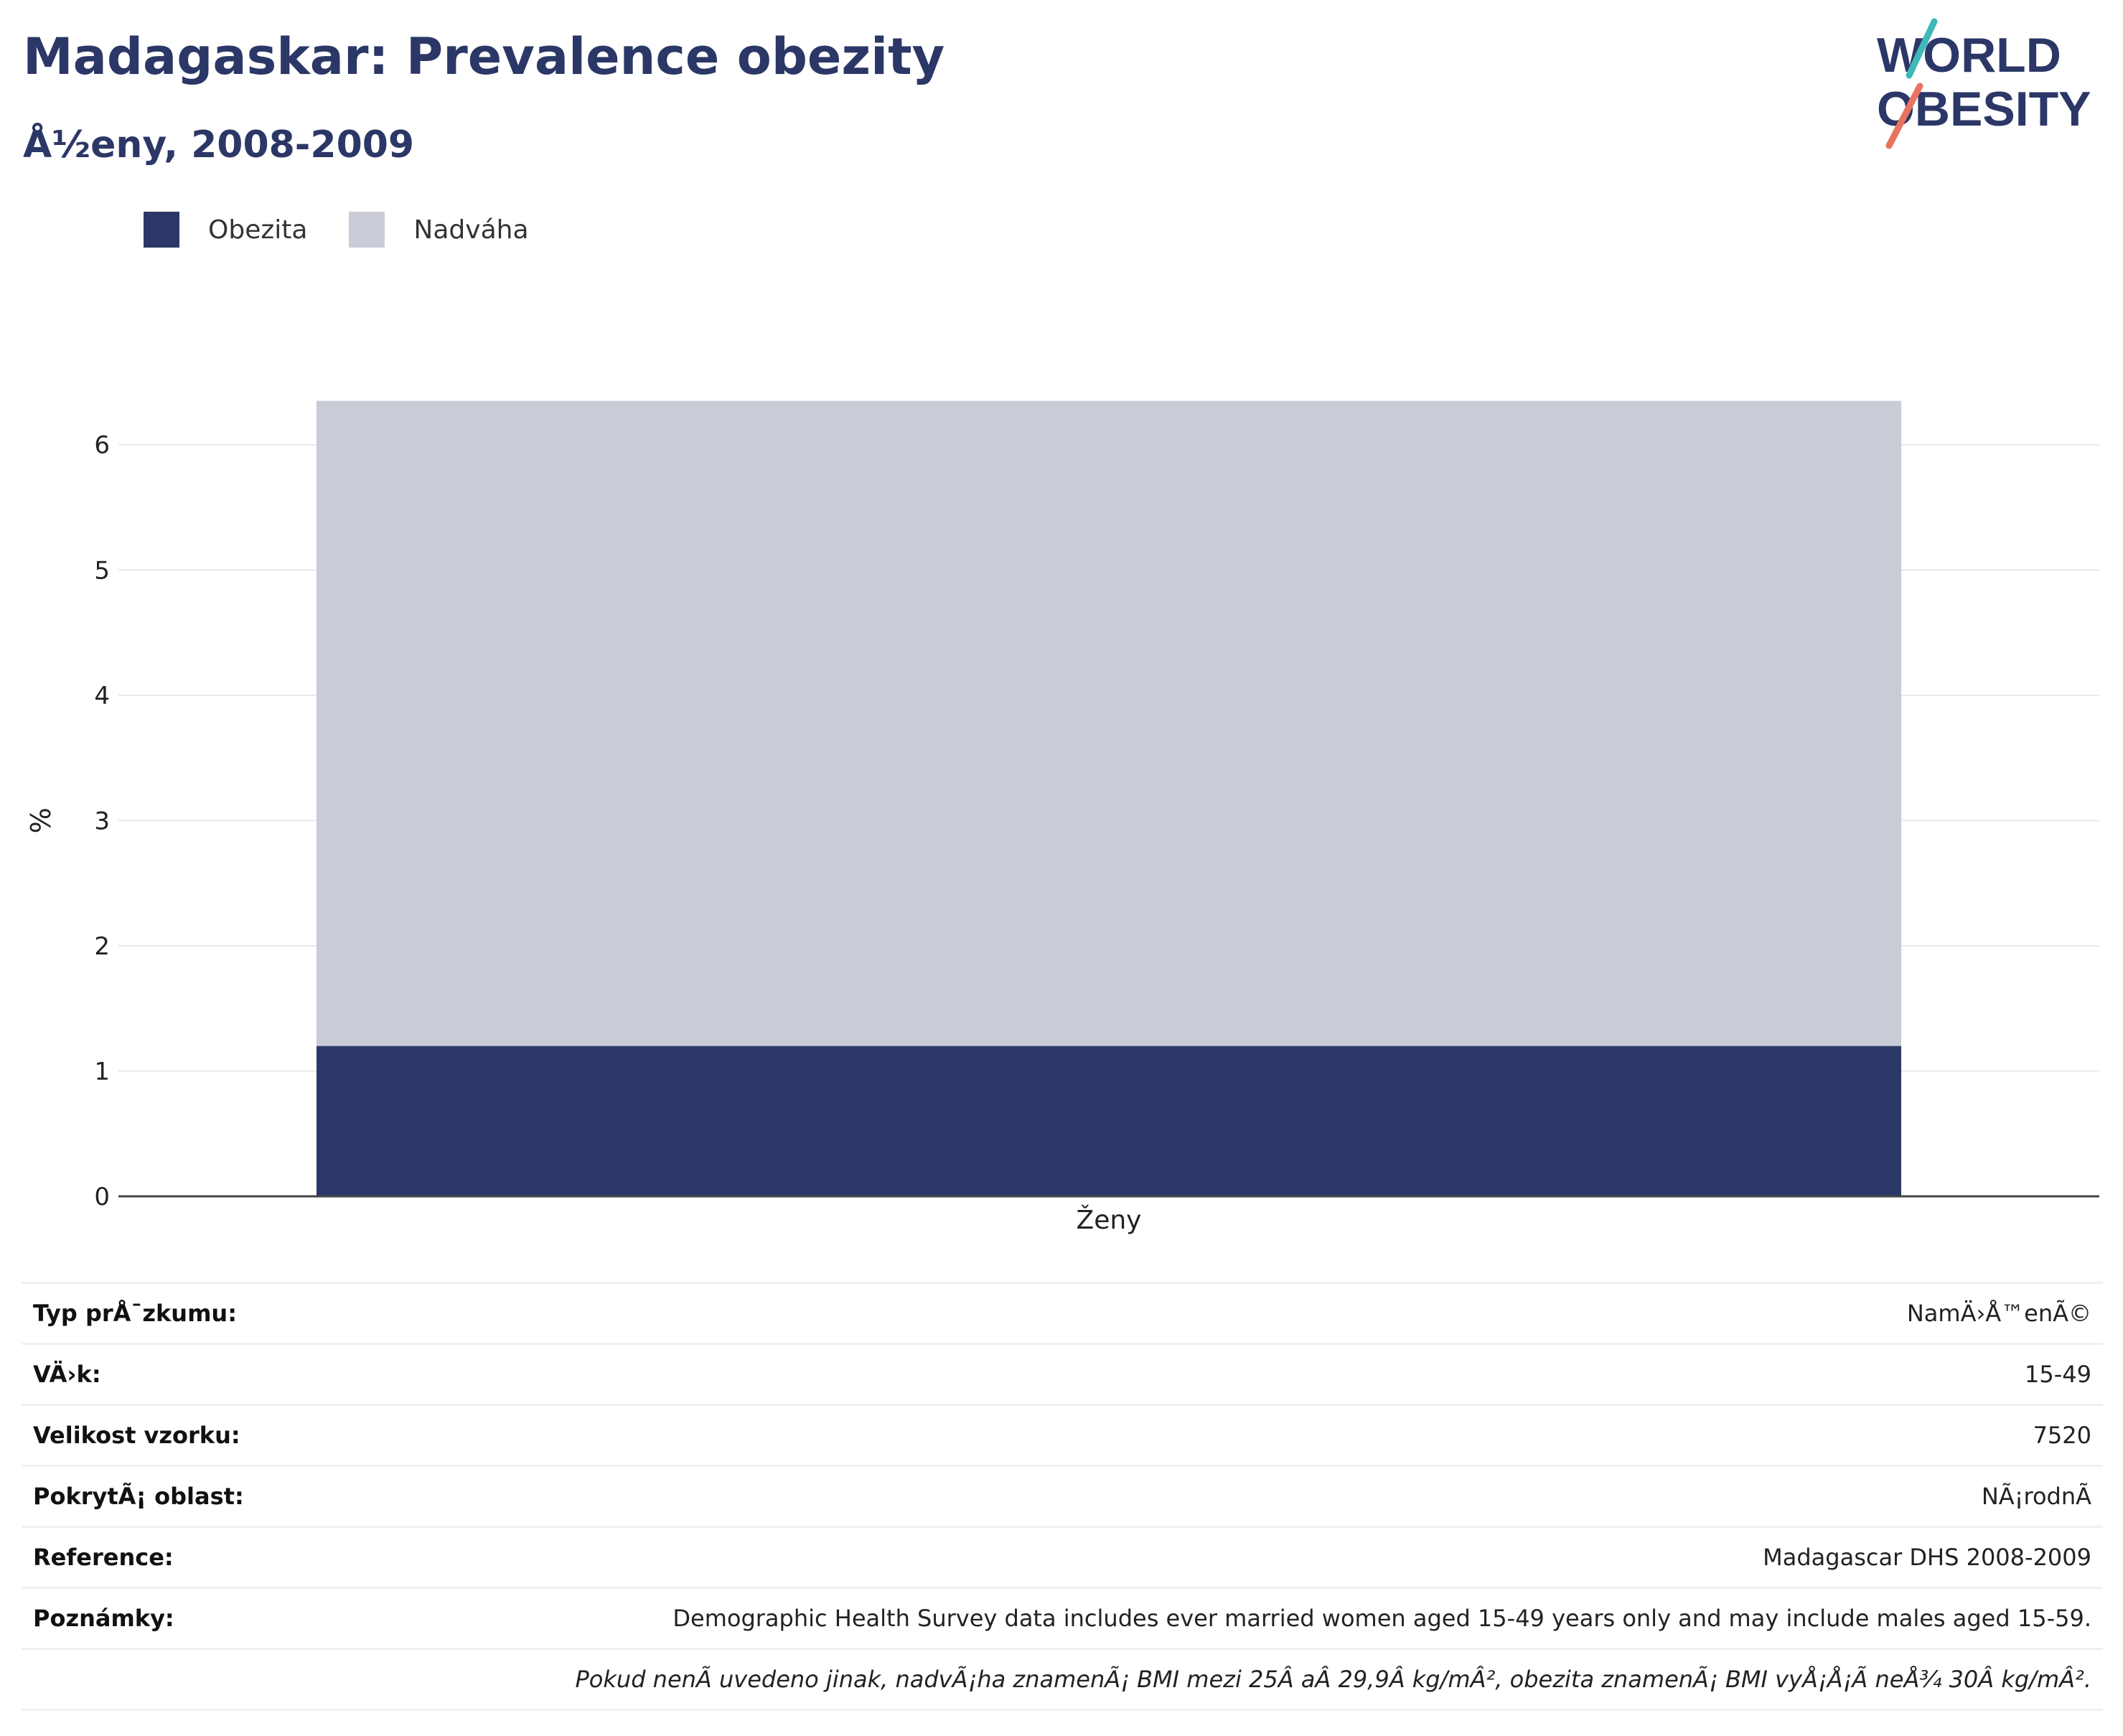 The width and height of the screenshot is (2123, 1736). I want to click on info-key: Poznámky:, so click(248, 1618).